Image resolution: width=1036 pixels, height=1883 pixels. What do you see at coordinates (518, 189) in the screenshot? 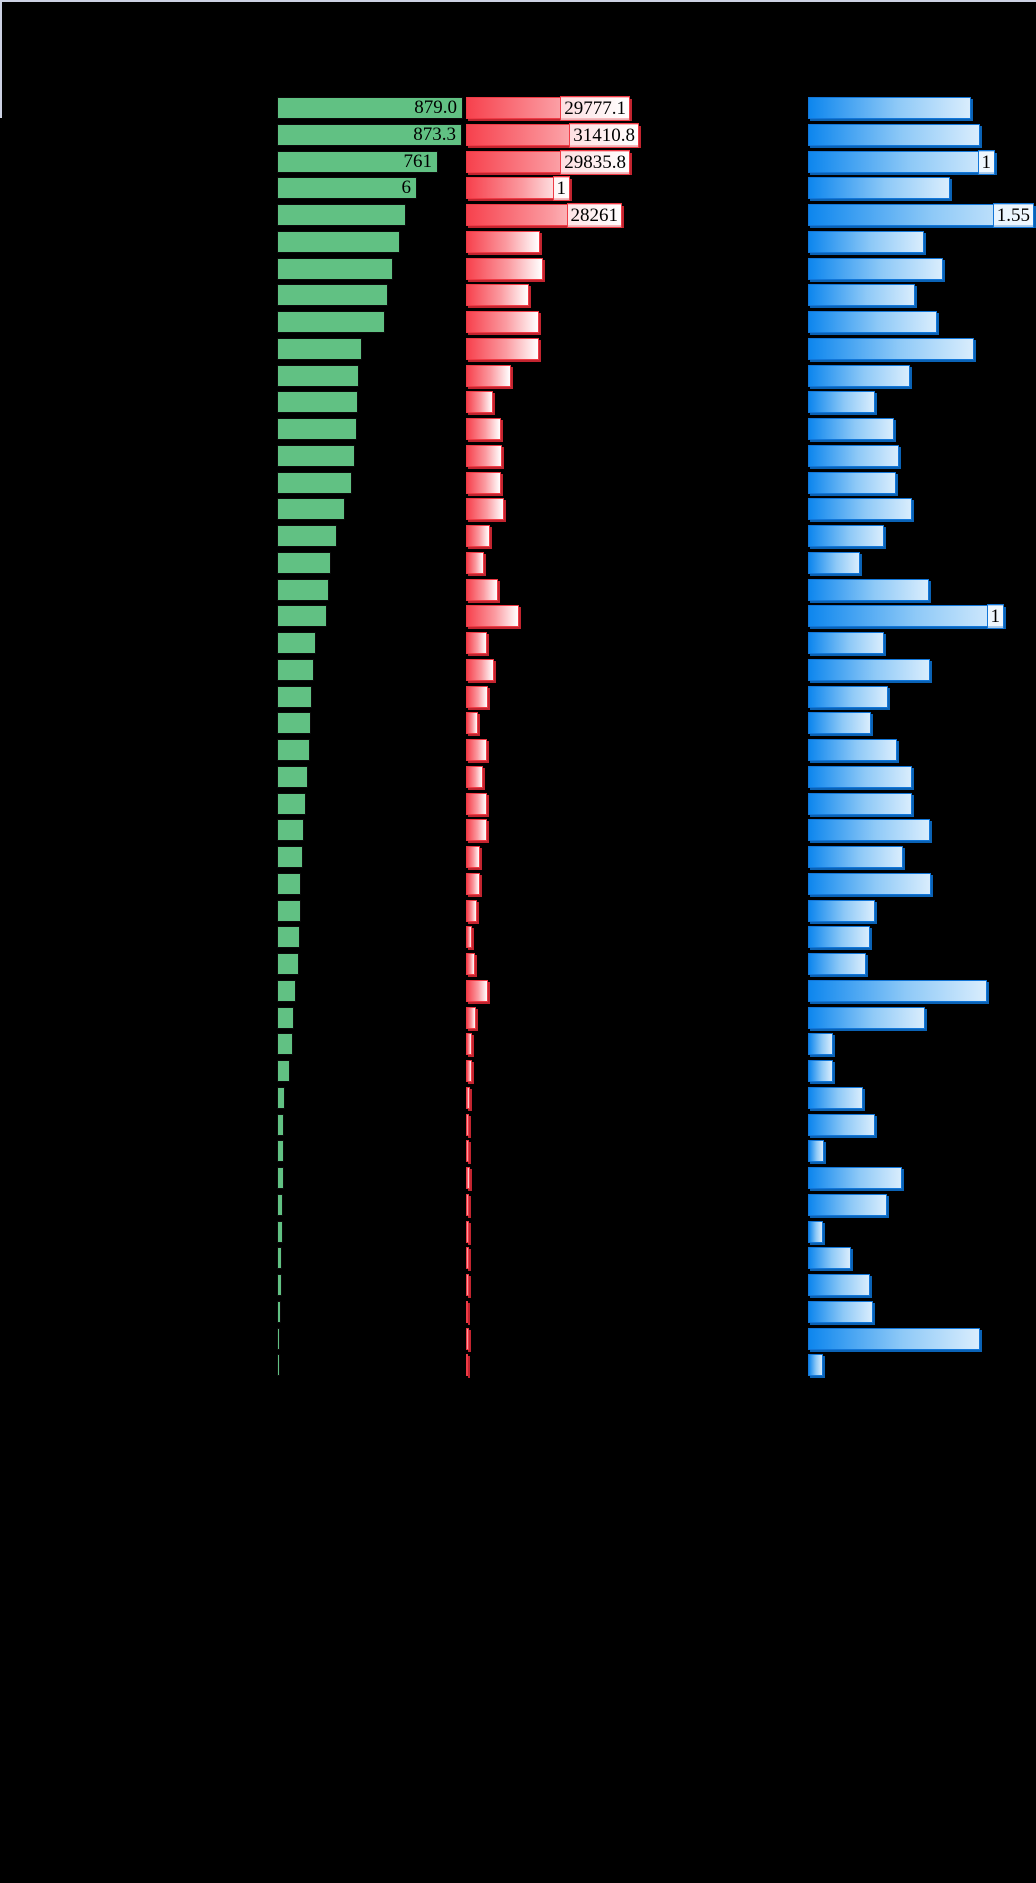
I see `bar-red-row-4: 1` at bounding box center [518, 189].